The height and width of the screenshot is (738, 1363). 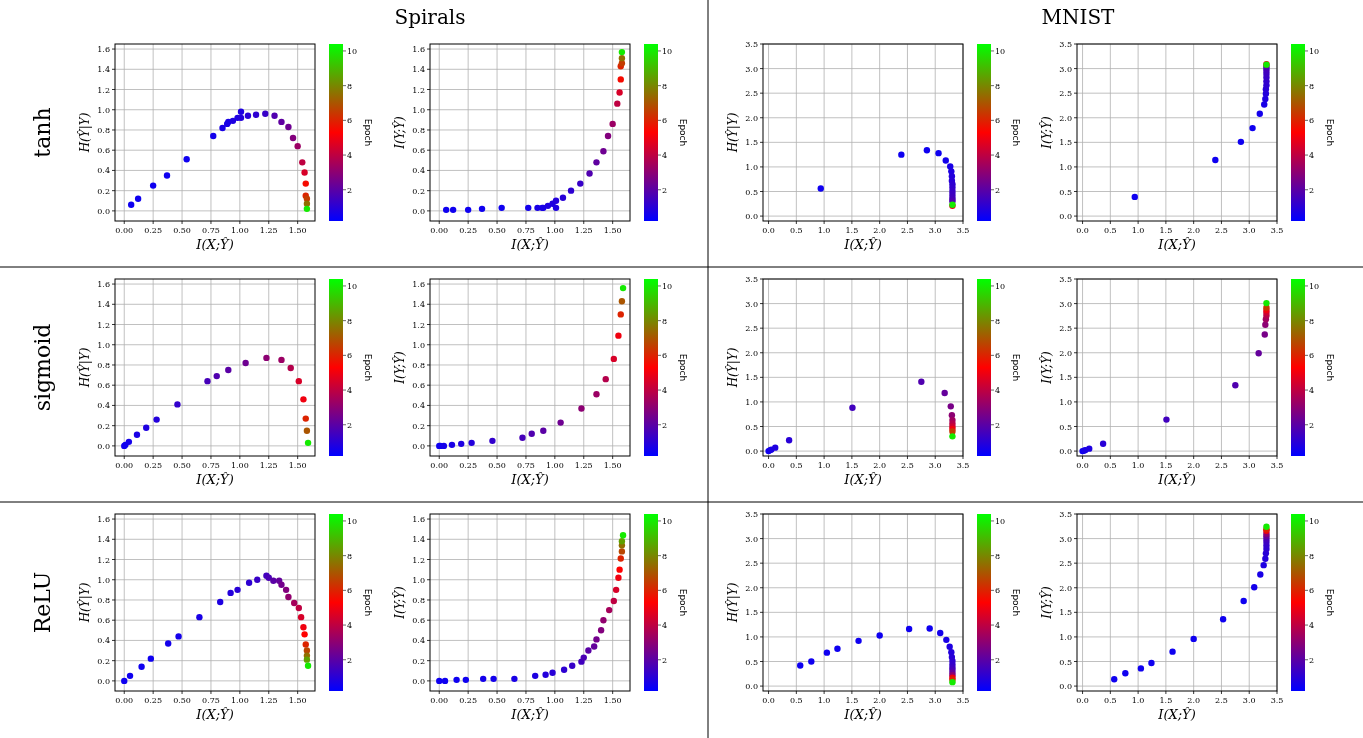 I want to click on x-tick-label: 1.00, so click(x=554, y=700).